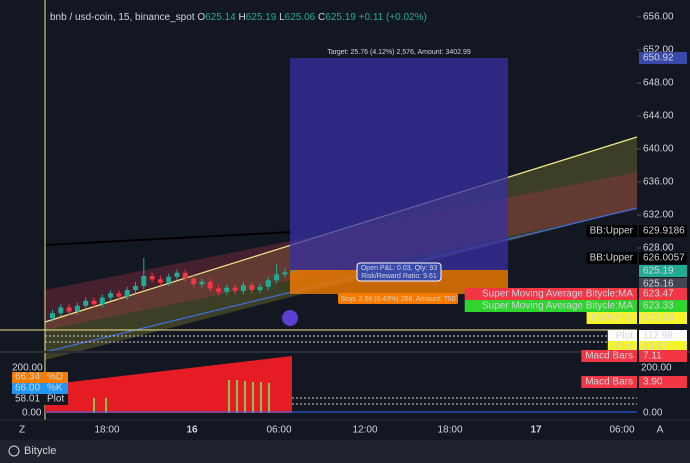 This screenshot has height=463, width=690. What do you see at coordinates (27, 368) in the screenshot?
I see `lower-scale-top: 200.00` at bounding box center [27, 368].